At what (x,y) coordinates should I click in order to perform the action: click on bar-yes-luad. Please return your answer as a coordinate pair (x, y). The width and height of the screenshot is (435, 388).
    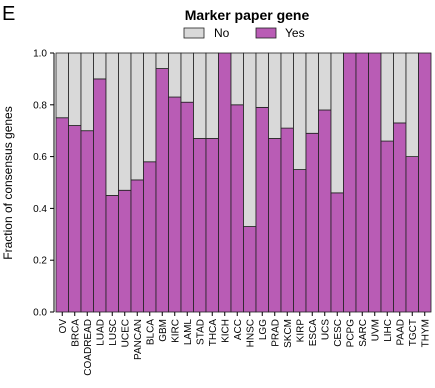
    Looking at the image, I should click on (100, 195).